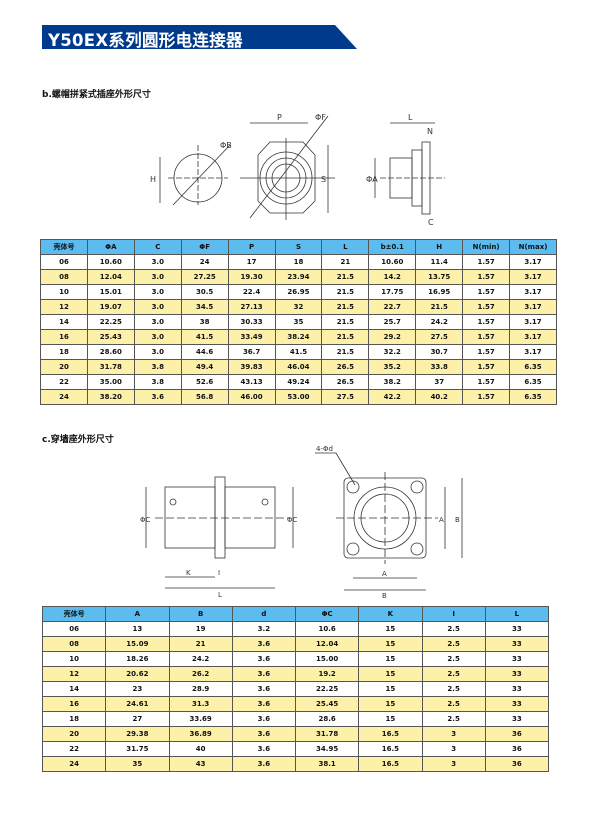 This screenshot has height=825, width=613. What do you see at coordinates (264, 629) in the screenshot?
I see `table-cell: 3.2` at bounding box center [264, 629].